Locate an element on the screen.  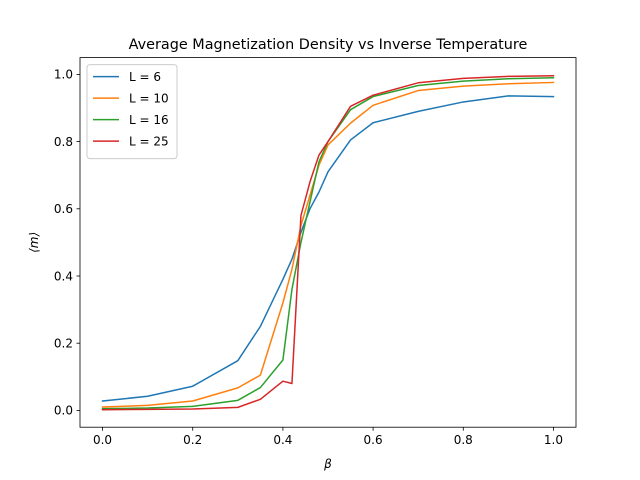
legend-label: L = 6 is located at coordinates (145, 77).